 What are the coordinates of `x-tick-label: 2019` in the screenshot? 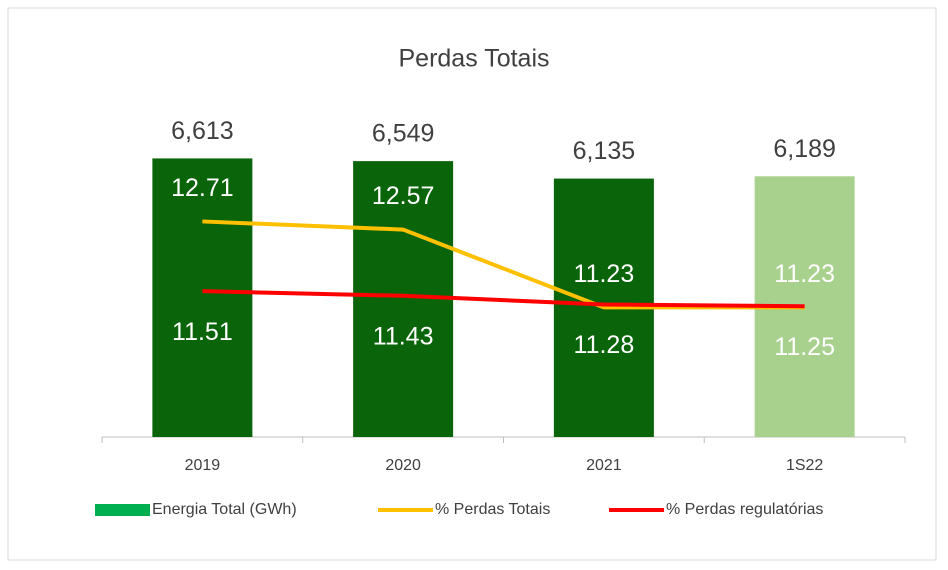 It's located at (203, 465).